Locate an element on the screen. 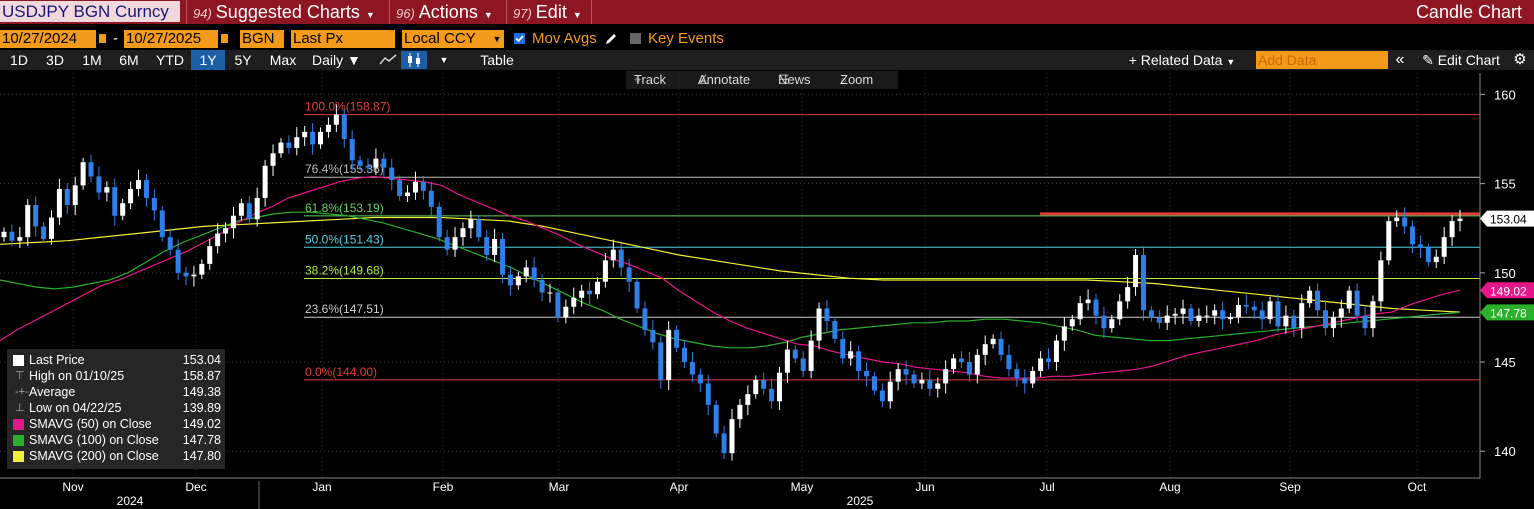  period-1m: 1M is located at coordinates (92, 60).